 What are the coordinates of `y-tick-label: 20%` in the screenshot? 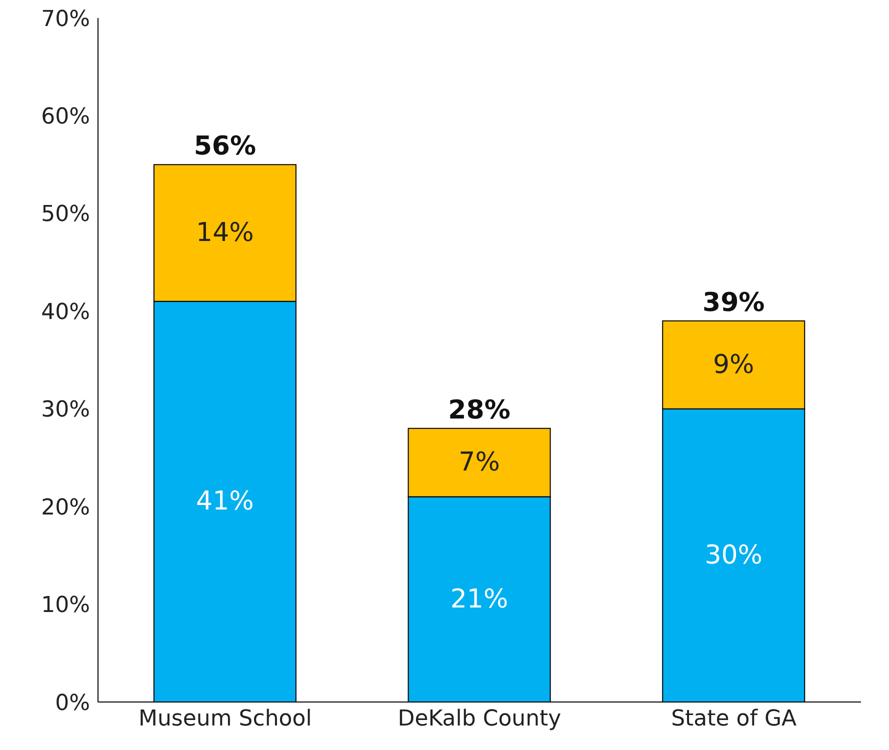 It's located at (65, 507).